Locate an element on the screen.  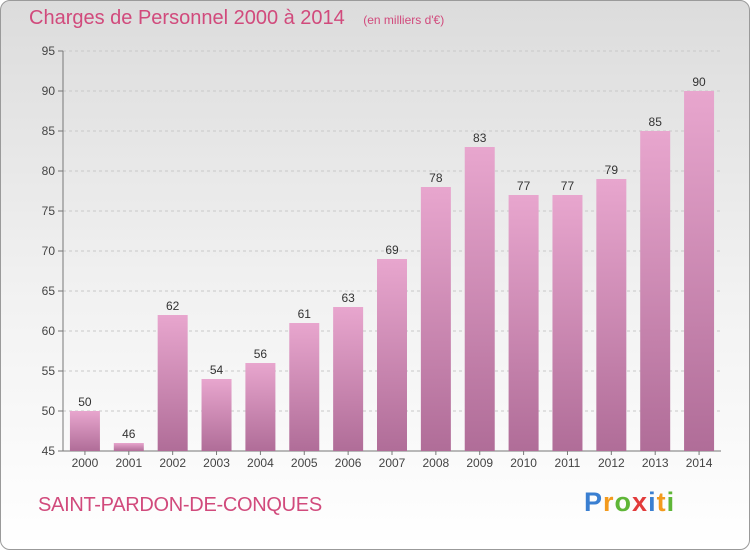
y-tick-label: 50 is located at coordinates (49, 411).